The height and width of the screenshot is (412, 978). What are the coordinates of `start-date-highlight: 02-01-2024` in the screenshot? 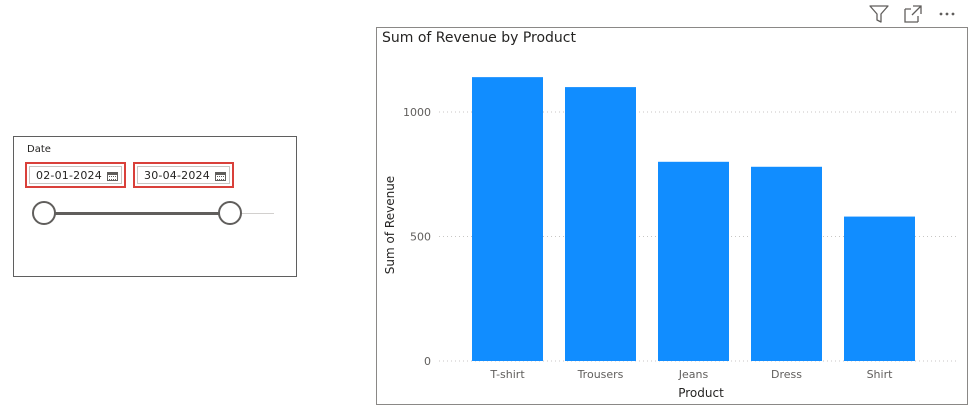 It's located at (75, 175).